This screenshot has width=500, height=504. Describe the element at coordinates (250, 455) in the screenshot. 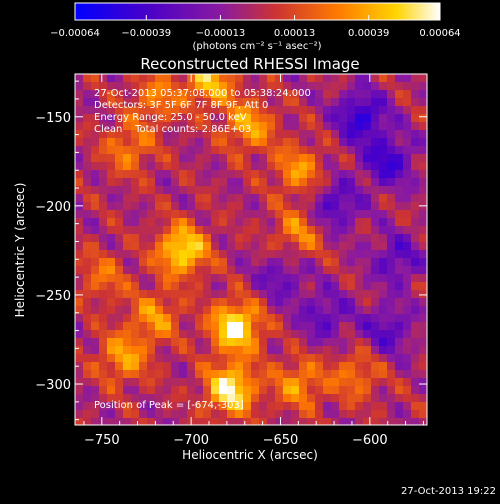

I see `x-axis-label: Heliocentric X (arcsec)` at that location.